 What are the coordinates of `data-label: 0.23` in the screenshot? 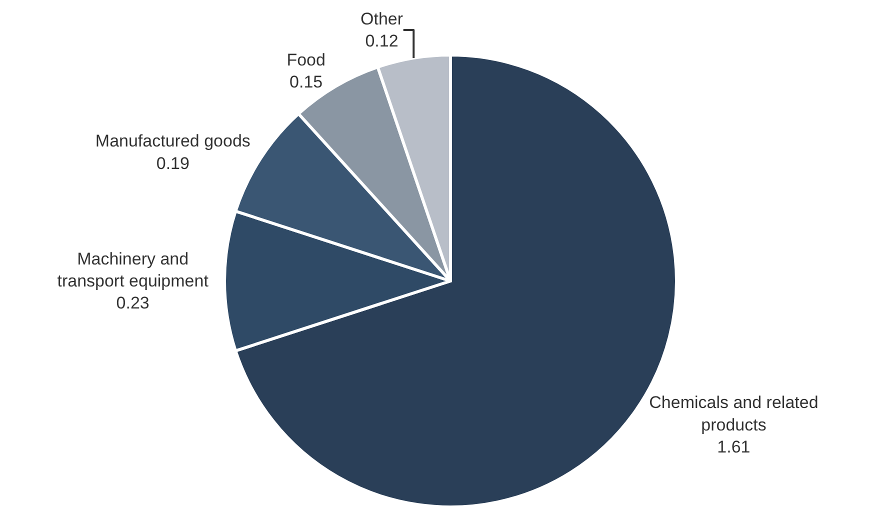 It's located at (133, 303).